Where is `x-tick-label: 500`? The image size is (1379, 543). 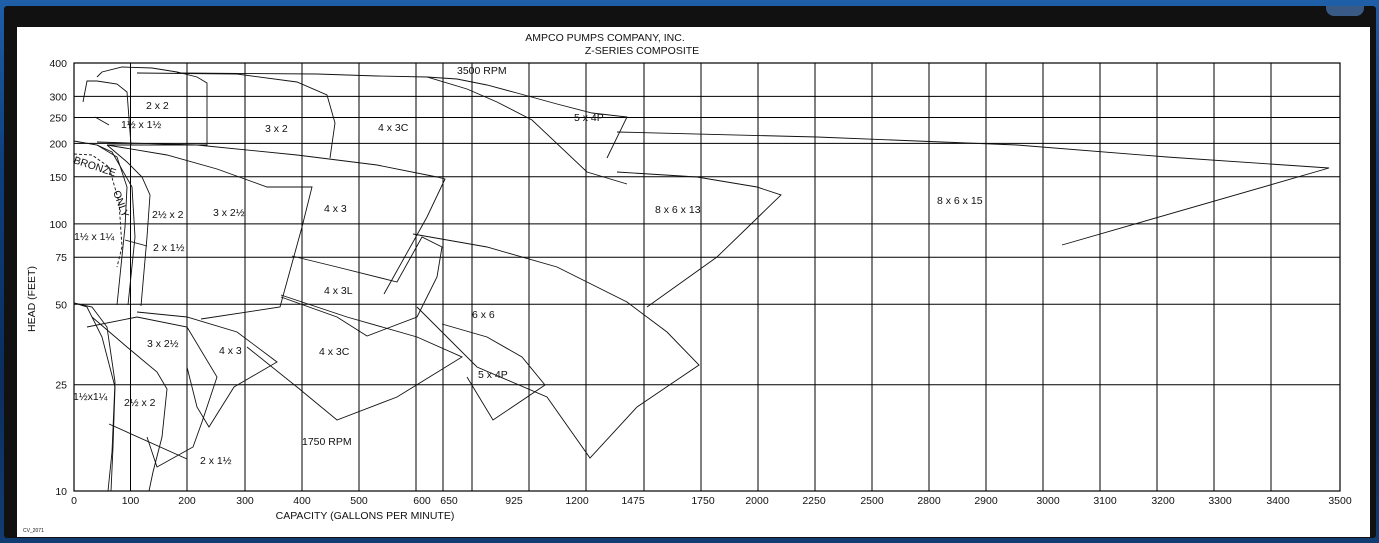 x-tick-label: 500 is located at coordinates (359, 501).